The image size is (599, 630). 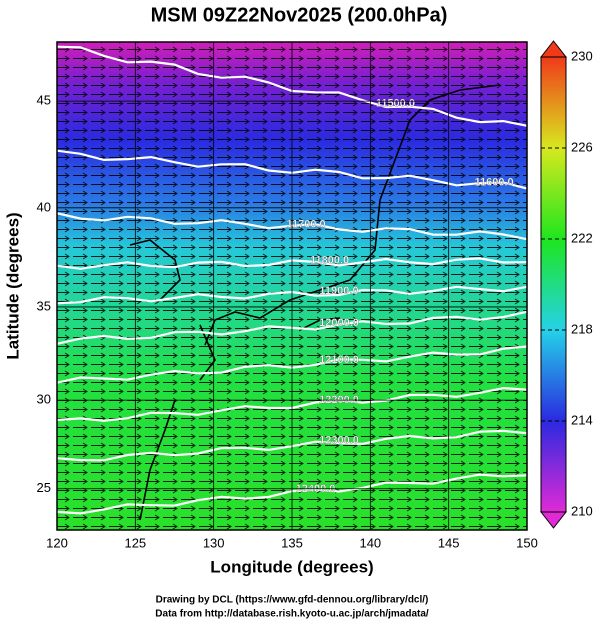 I want to click on x-tick-label: 130, so click(x=214, y=542).